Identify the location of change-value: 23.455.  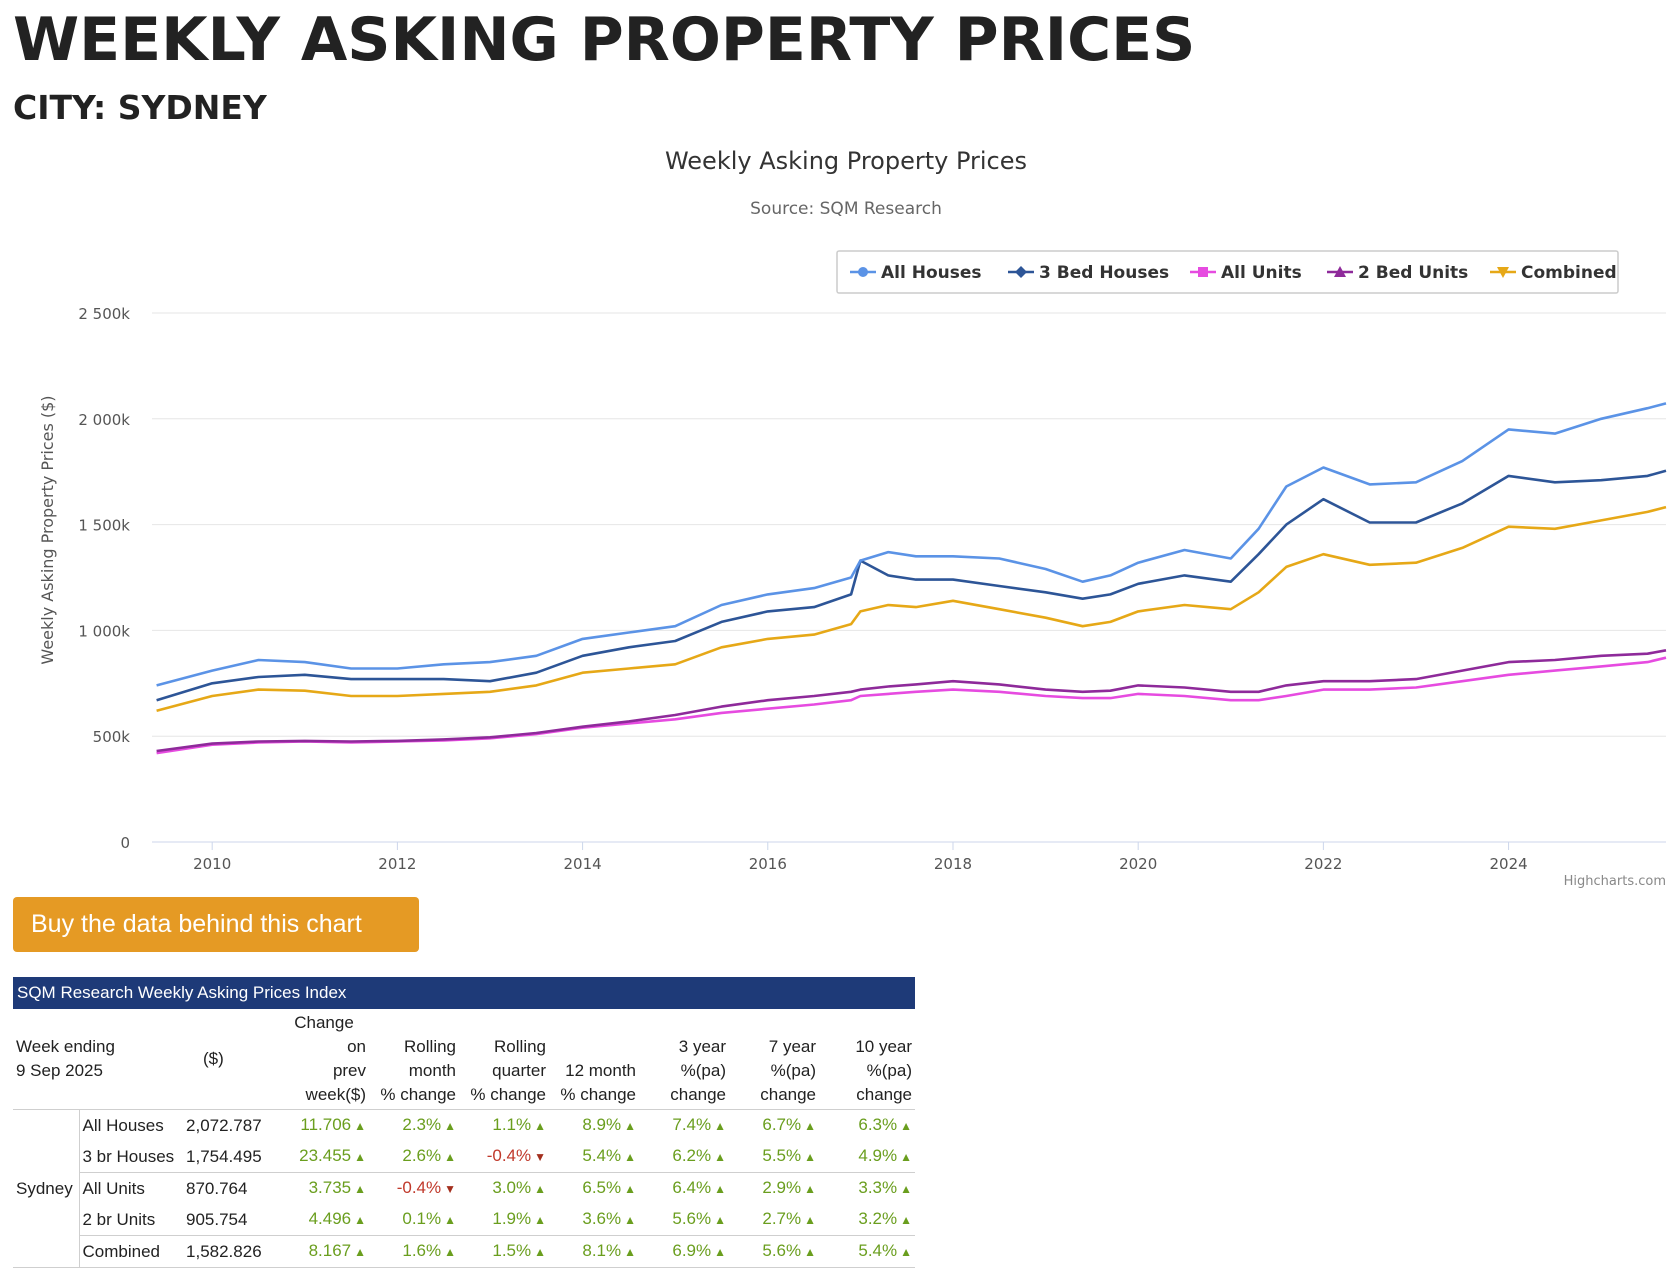
(325, 1155).